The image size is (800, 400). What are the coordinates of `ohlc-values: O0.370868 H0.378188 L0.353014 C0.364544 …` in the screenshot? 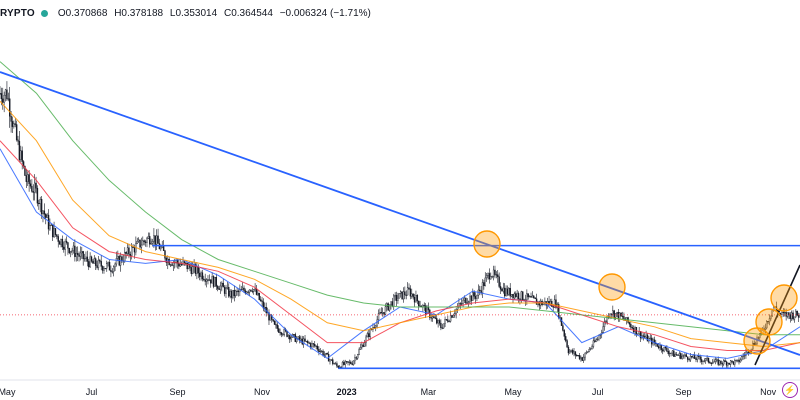 It's located at (216, 13).